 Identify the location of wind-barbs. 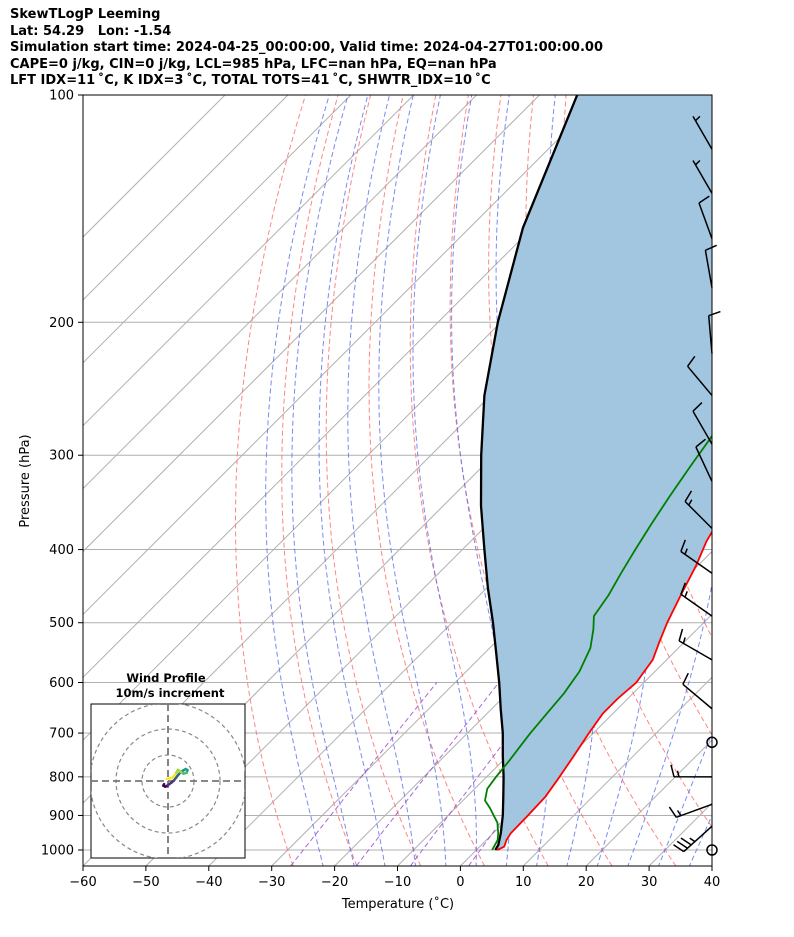
(694, 485).